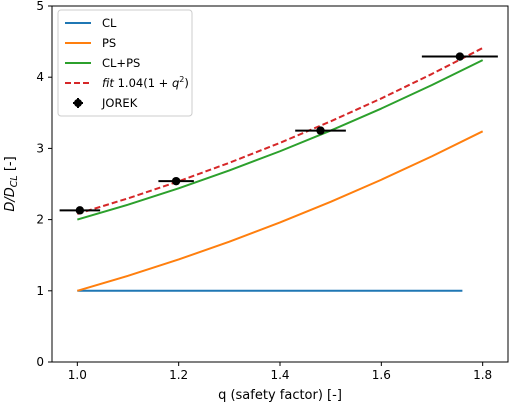 The width and height of the screenshot is (520, 405). Describe the element at coordinates (279, 375) in the screenshot. I see `x-tick-label: 1.4` at that location.